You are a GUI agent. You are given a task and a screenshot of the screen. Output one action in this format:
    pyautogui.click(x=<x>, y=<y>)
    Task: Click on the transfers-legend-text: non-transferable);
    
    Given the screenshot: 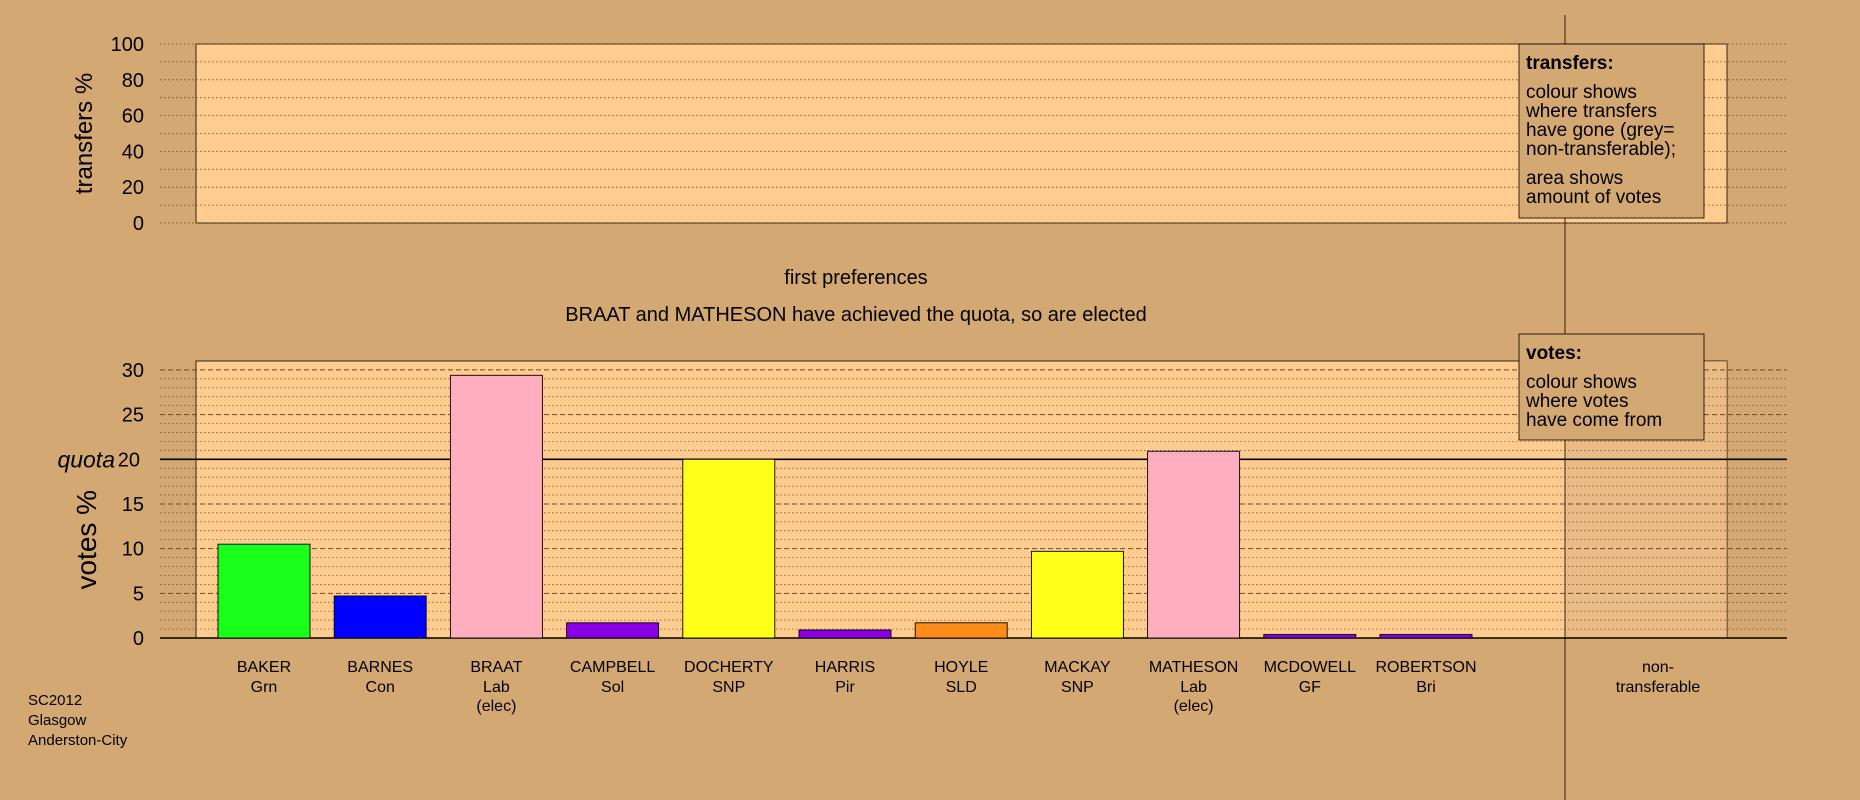 What is the action you would take?
    pyautogui.click(x=1601, y=149)
    